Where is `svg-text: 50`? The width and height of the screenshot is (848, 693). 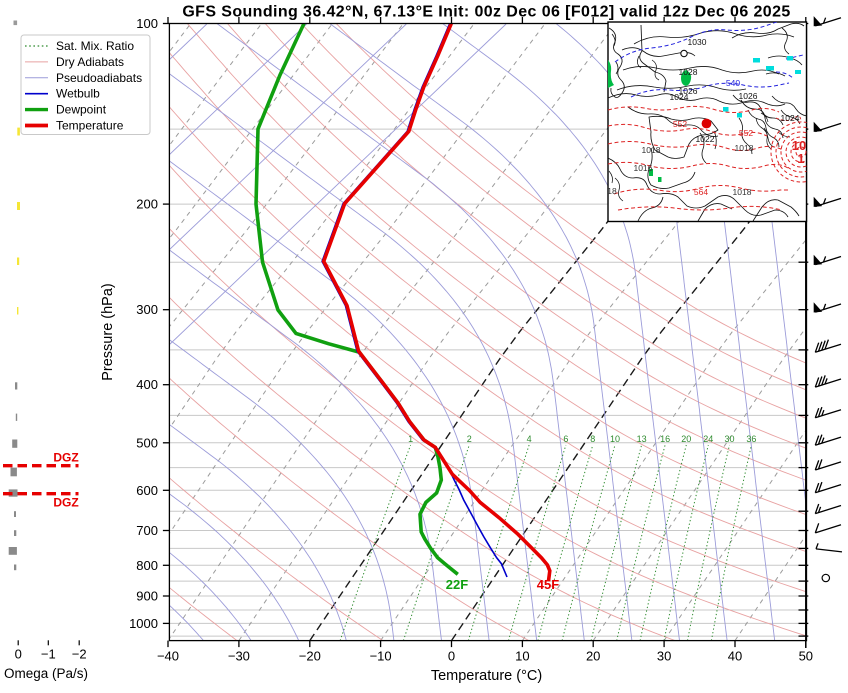
svg-text: 50 is located at coordinates (806, 656).